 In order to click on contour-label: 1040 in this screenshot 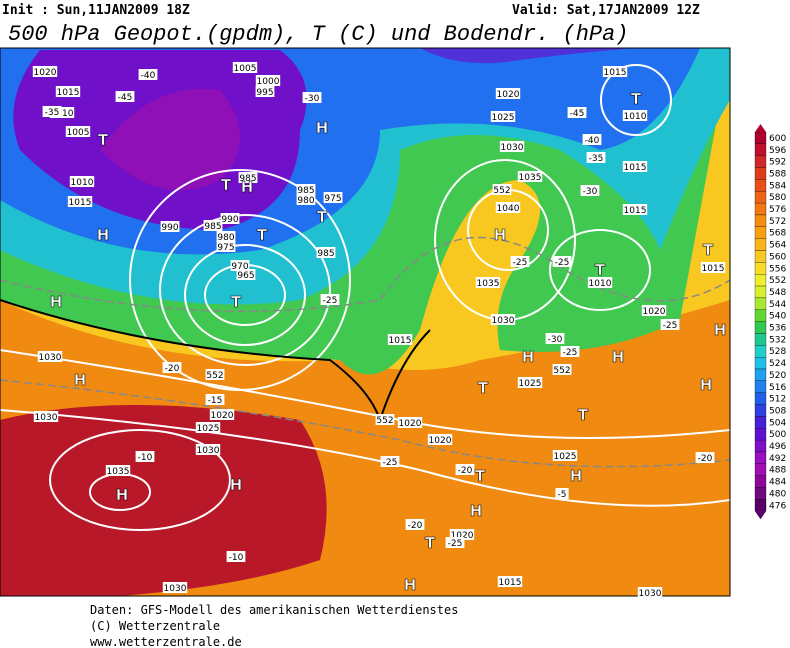, I will do `click(508, 209)`.